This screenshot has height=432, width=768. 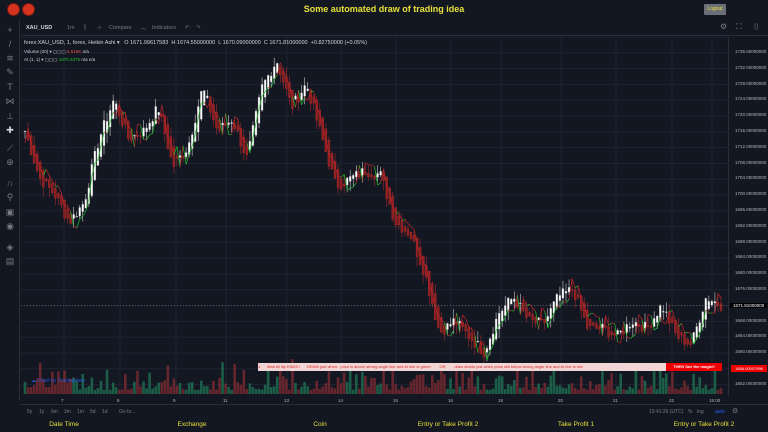 I want to click on ai-title: AI (1, 1), so click(x=32, y=59).